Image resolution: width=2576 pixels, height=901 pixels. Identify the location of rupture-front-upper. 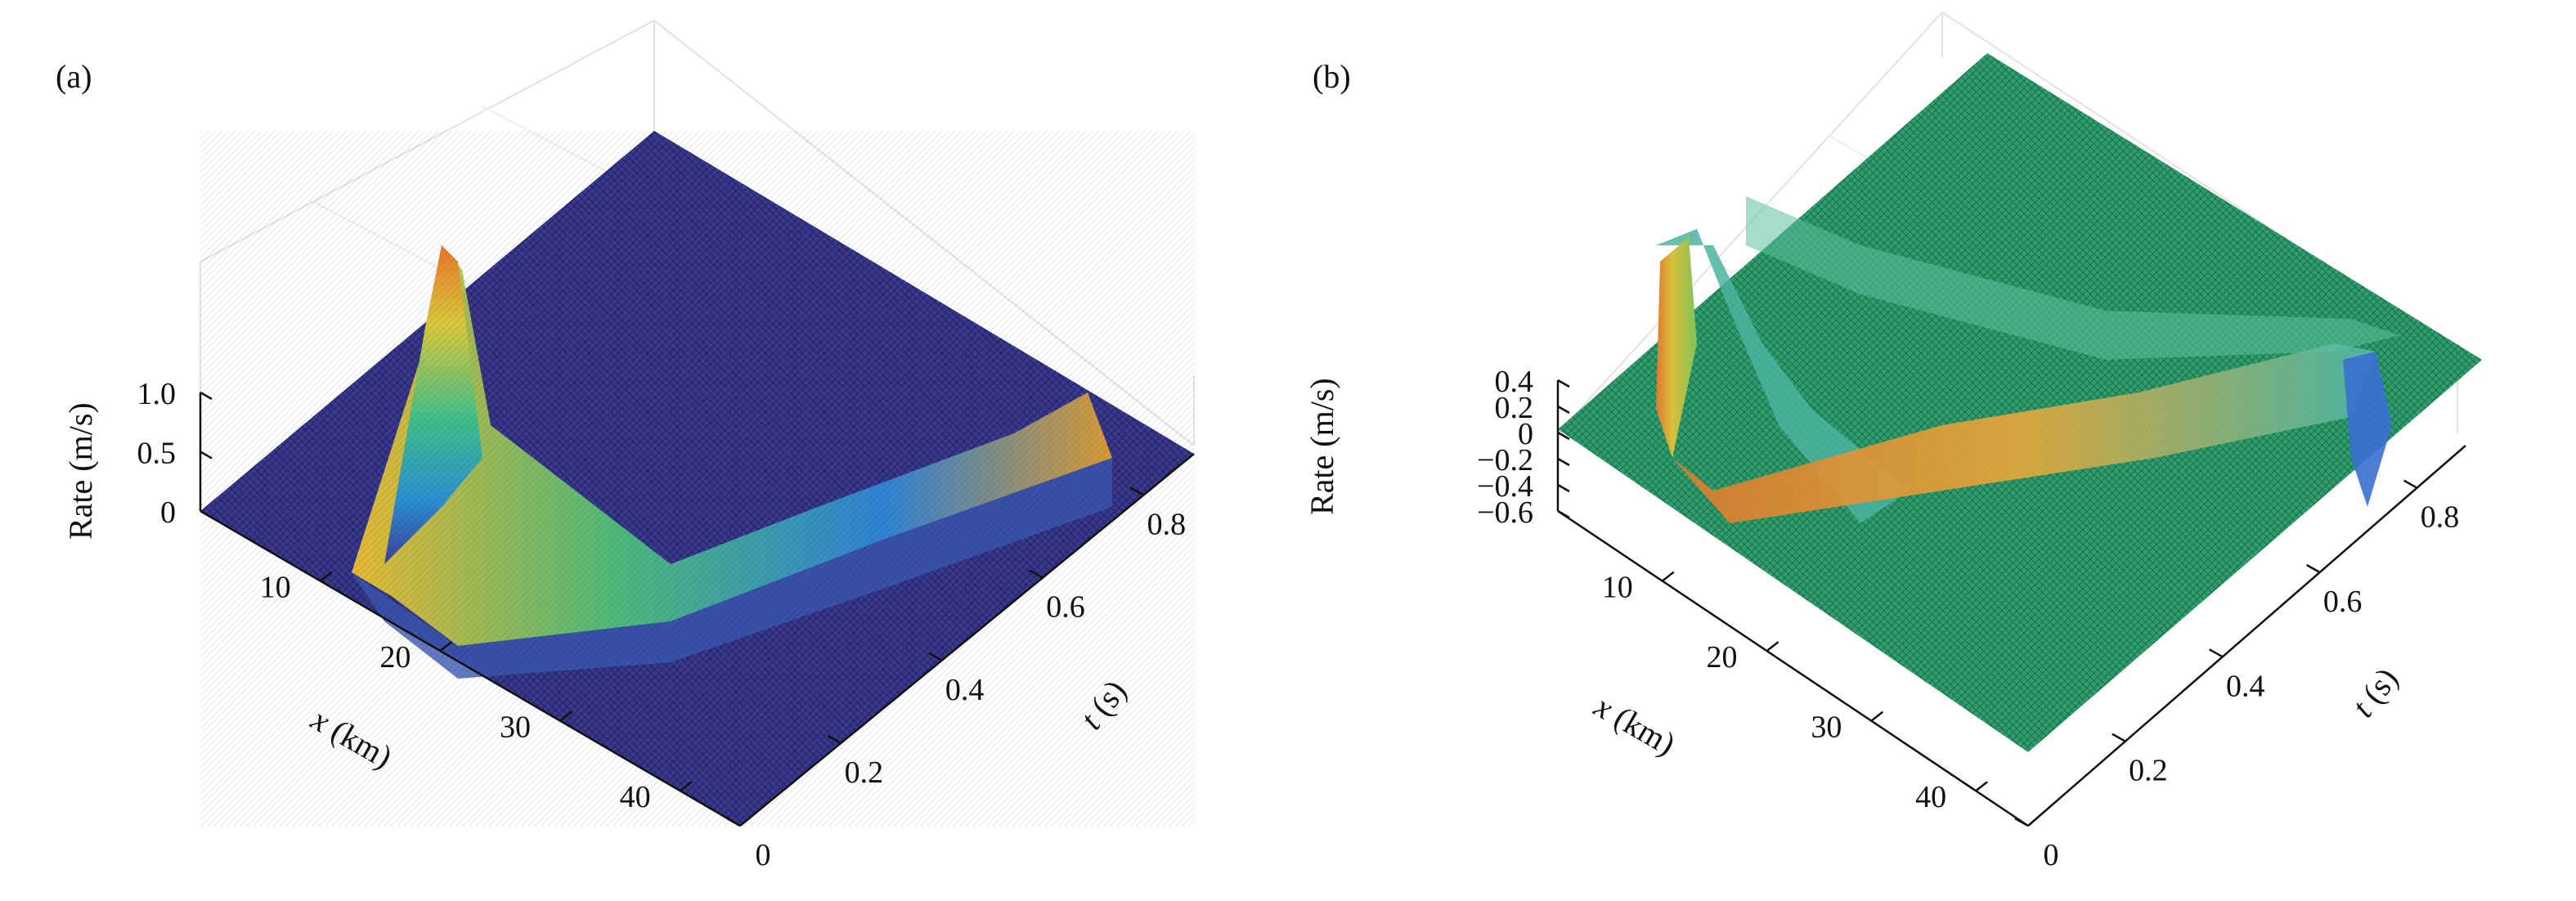
(1783, 376).